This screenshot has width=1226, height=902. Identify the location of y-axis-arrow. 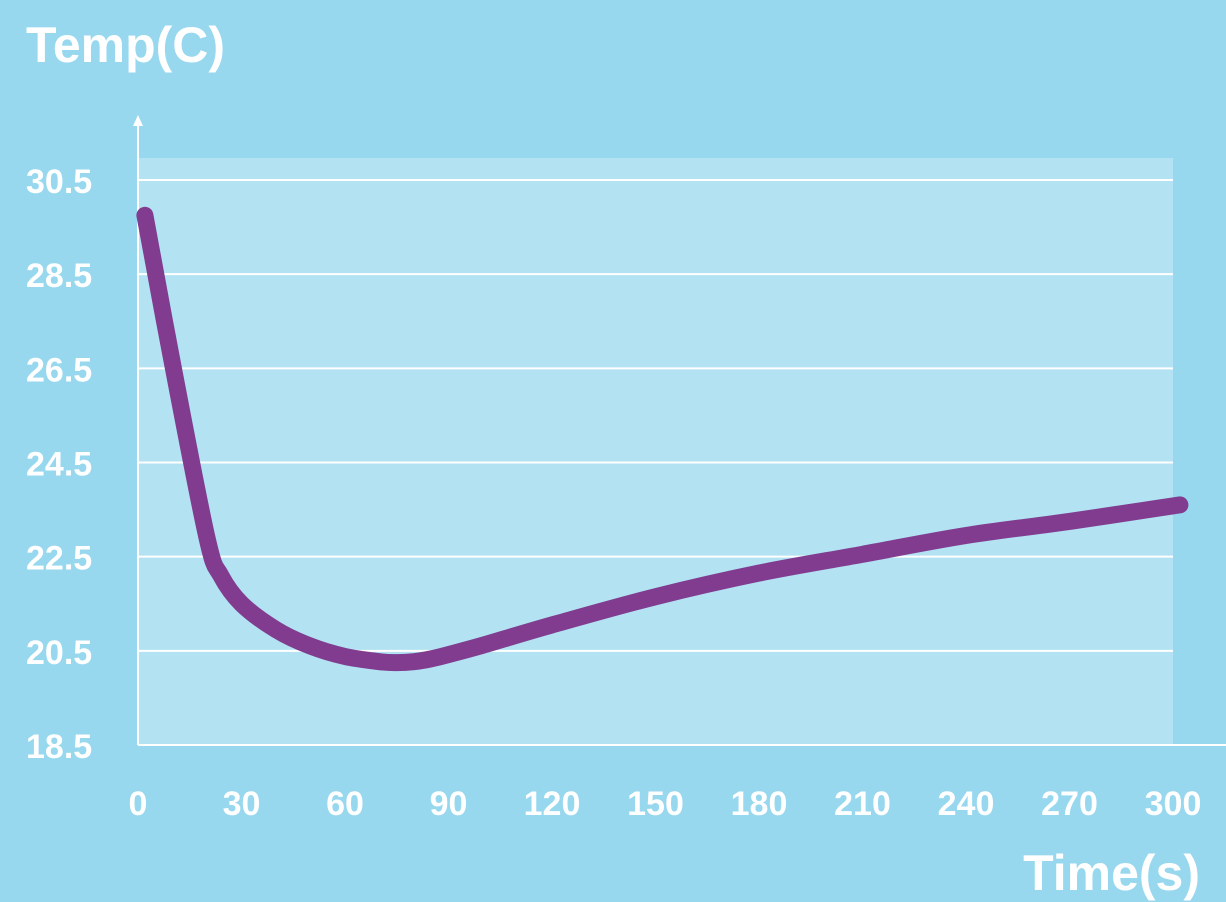
(138, 120).